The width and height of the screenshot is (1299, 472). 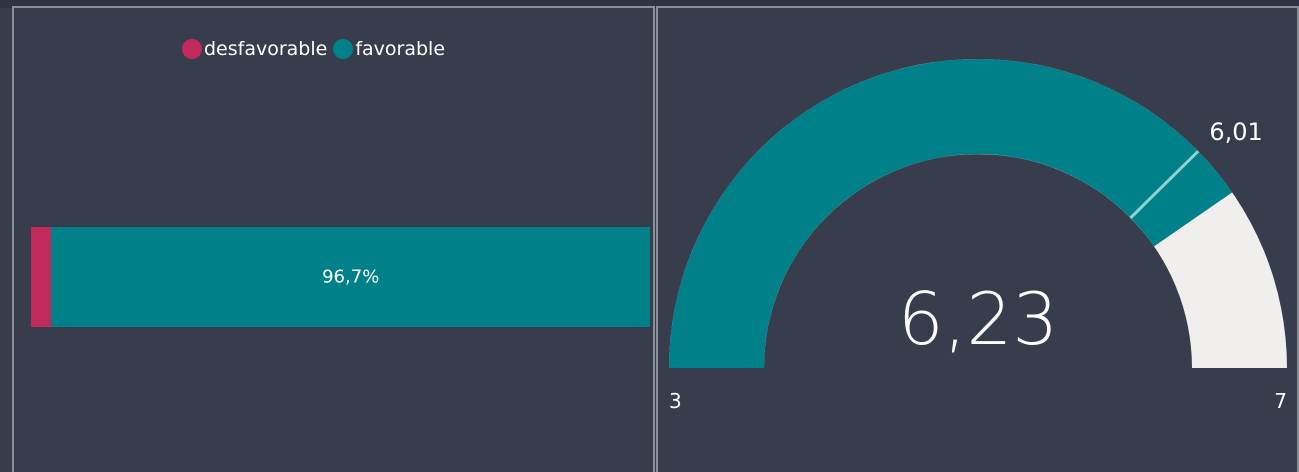 What do you see at coordinates (1235, 132) in the screenshot?
I see `gauge-target-label: 6,01` at bounding box center [1235, 132].